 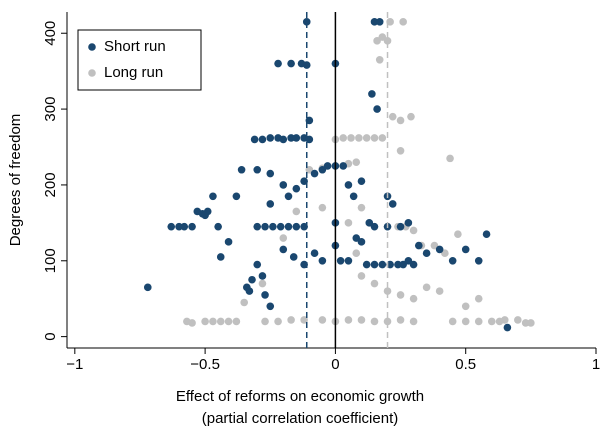 What do you see at coordinates (50, 260) in the screenshot?
I see `y-tick-label: 100` at bounding box center [50, 260].